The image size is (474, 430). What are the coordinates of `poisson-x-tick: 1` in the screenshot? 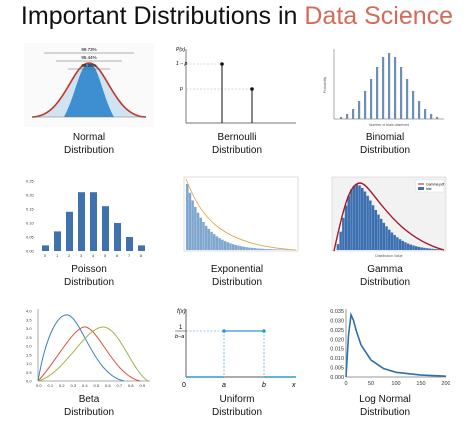 It's located at (57, 255).